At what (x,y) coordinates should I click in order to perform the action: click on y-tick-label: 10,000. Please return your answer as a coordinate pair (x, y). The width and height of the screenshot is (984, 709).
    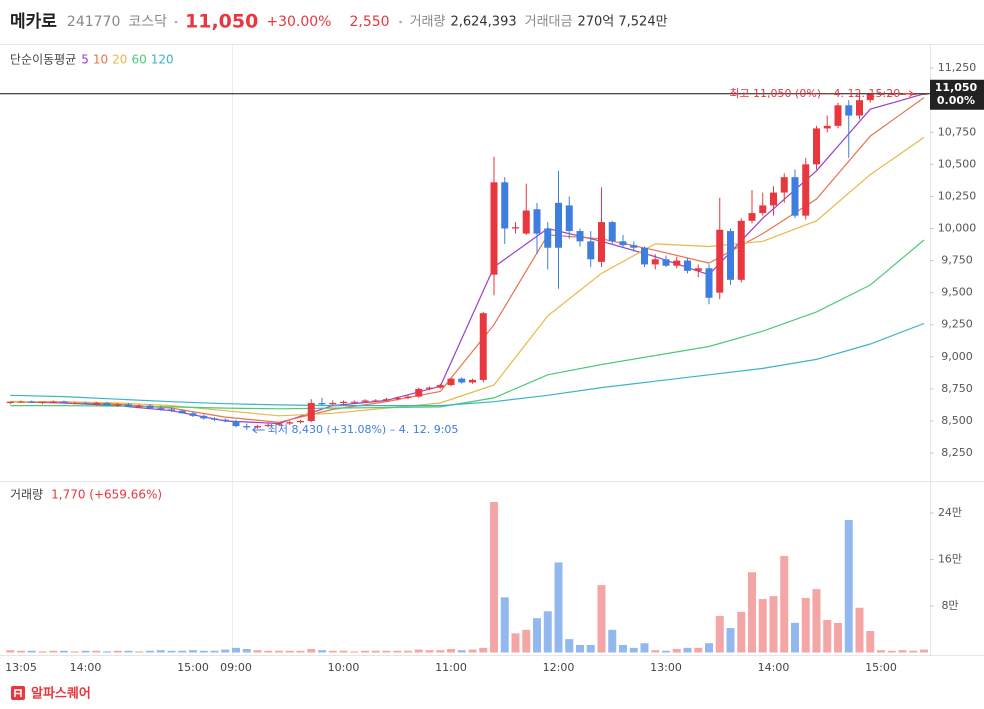
    Looking at the image, I should click on (957, 227).